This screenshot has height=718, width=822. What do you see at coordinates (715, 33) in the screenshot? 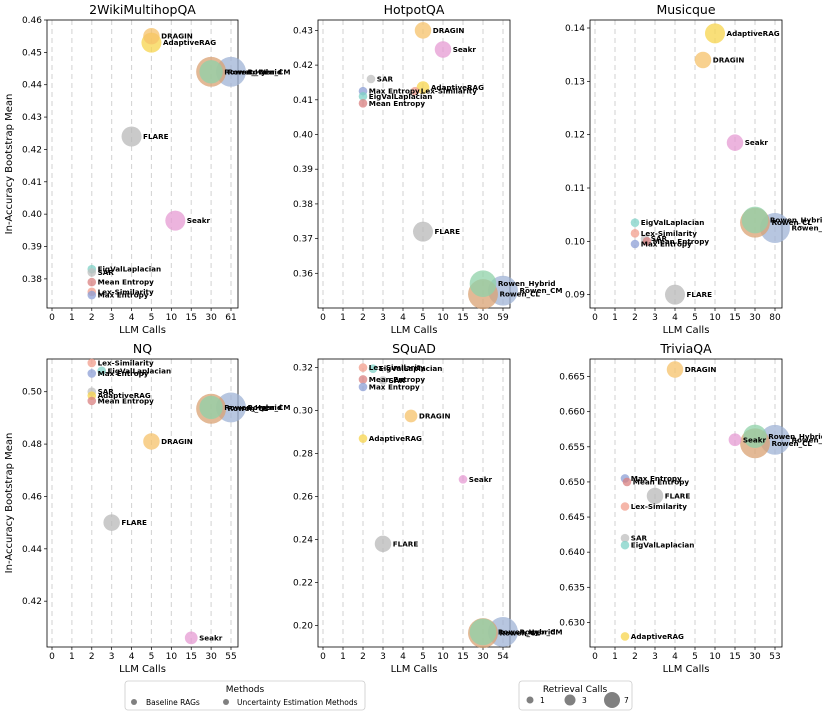
I see `bubble-adaptiverag` at bounding box center [715, 33].